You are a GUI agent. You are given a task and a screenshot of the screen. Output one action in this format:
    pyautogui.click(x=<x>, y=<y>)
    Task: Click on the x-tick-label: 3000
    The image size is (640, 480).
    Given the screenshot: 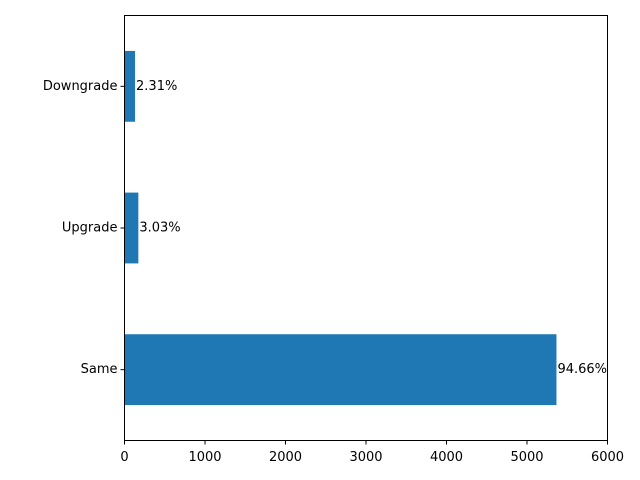 What is the action you would take?
    pyautogui.click(x=365, y=457)
    